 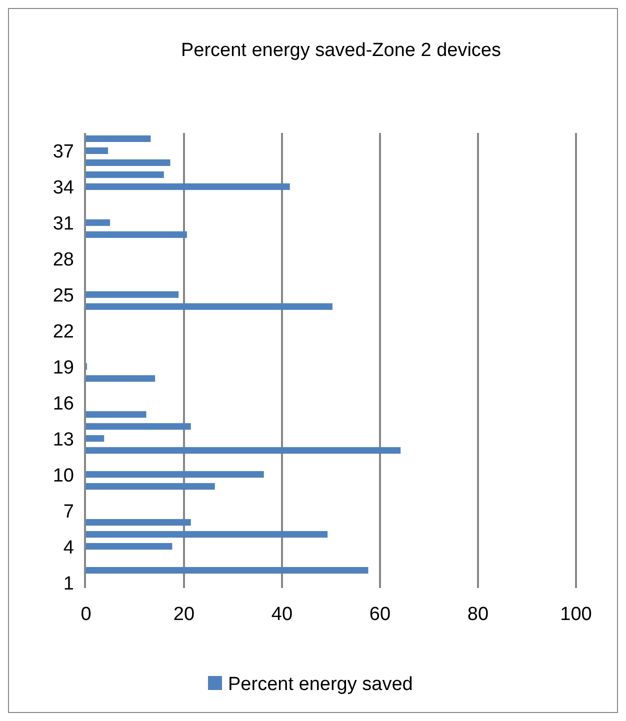 What do you see at coordinates (576, 614) in the screenshot?
I see `x-tick-label: 100` at bounding box center [576, 614].